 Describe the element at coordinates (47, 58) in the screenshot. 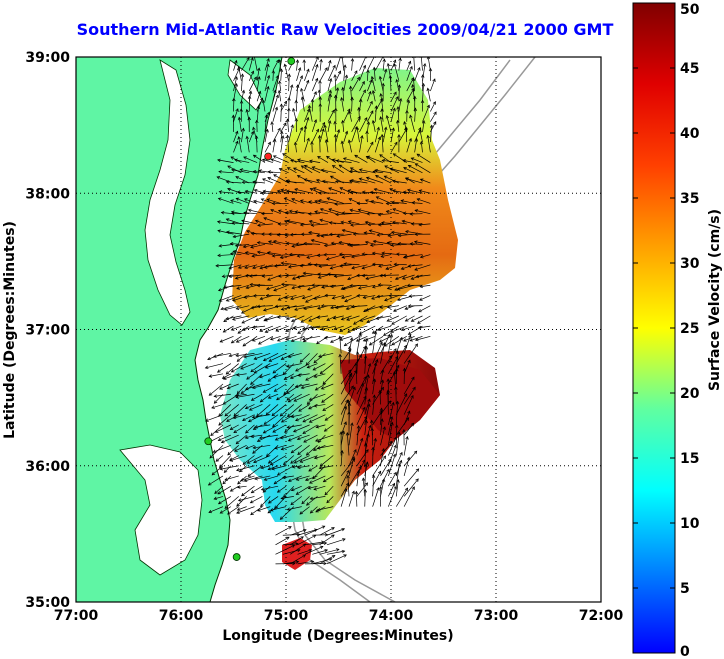

I see `y-tick-label: 39:00` at that location.